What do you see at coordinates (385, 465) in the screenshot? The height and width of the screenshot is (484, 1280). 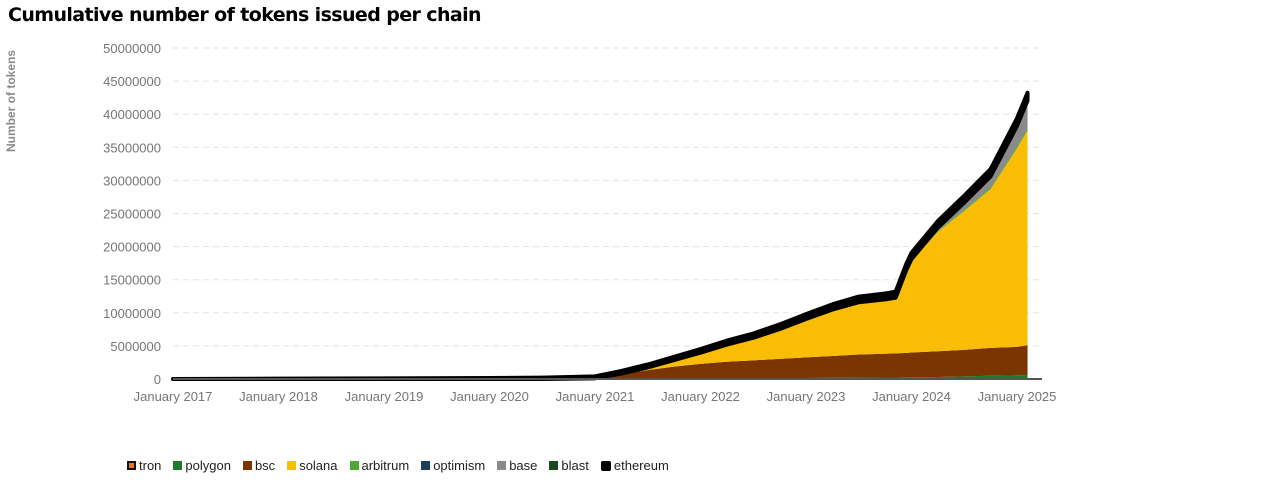 I see `legend-label: arbitrum` at bounding box center [385, 465].